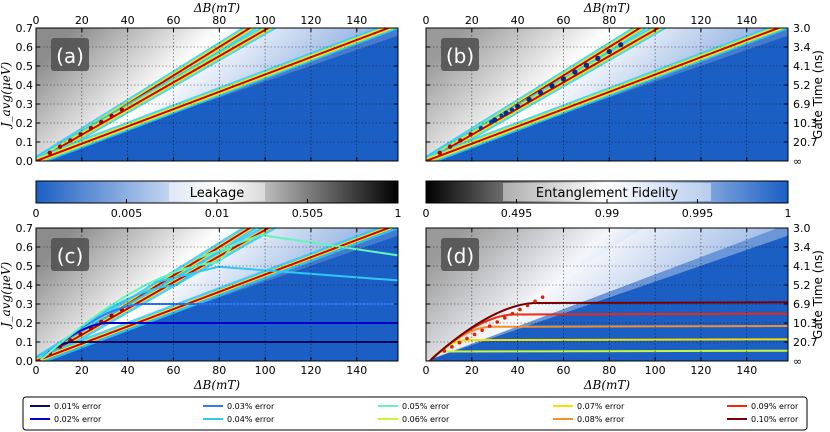  What do you see at coordinates (426, 406) in the screenshot?
I see `legend-label: 0.05% error` at bounding box center [426, 406].